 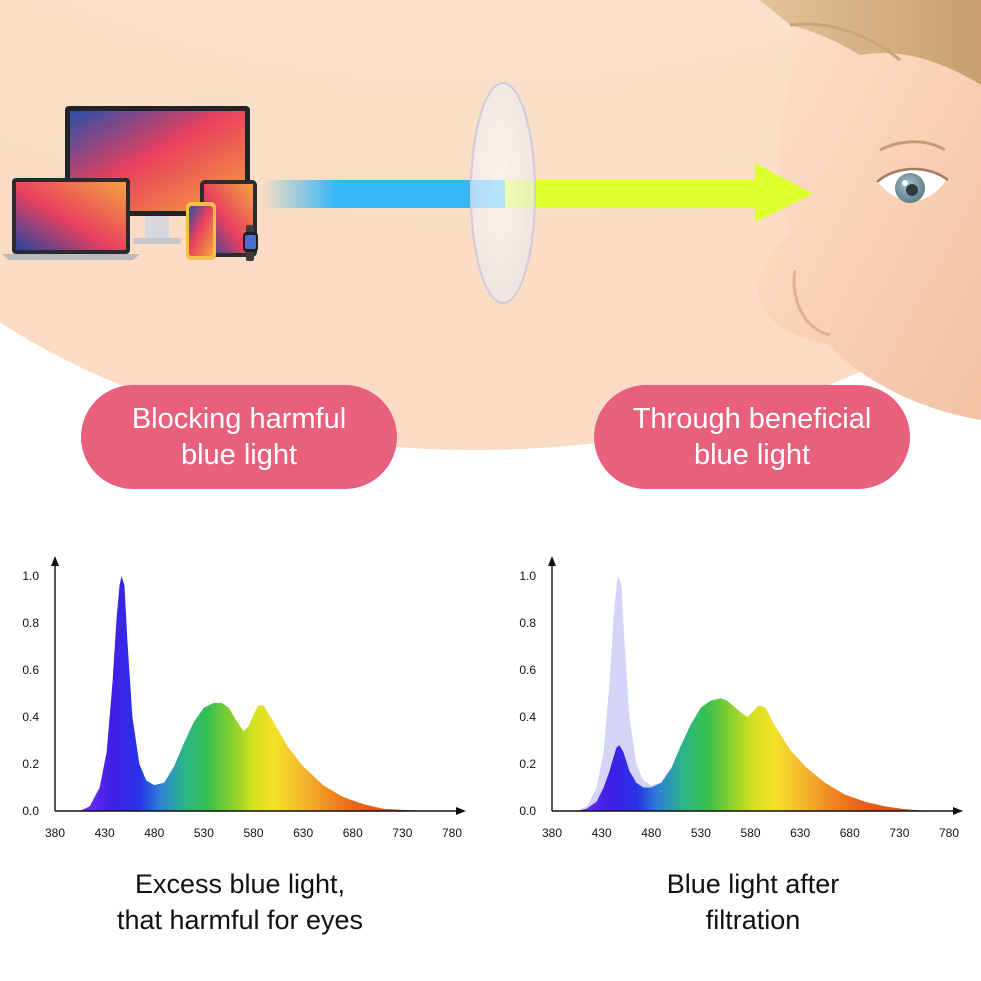 I want to click on through-beneficial-label: Through beneficial blue light, so click(x=752, y=437).